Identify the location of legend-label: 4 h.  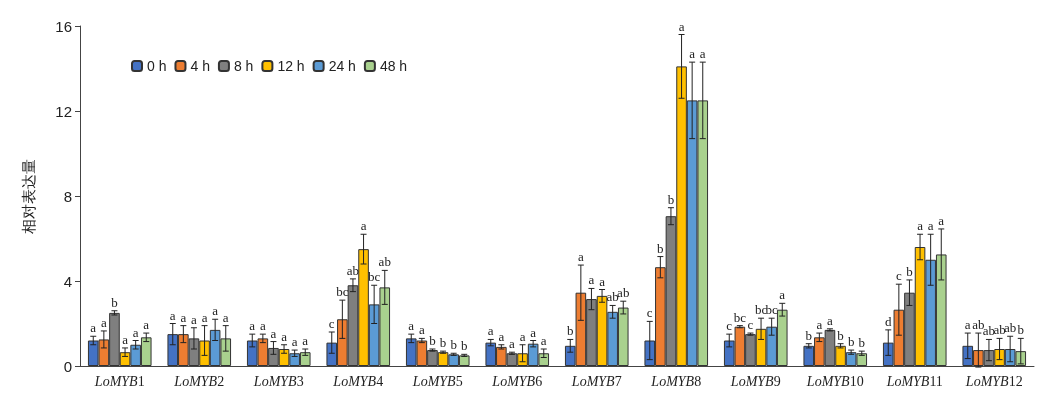
(200, 66).